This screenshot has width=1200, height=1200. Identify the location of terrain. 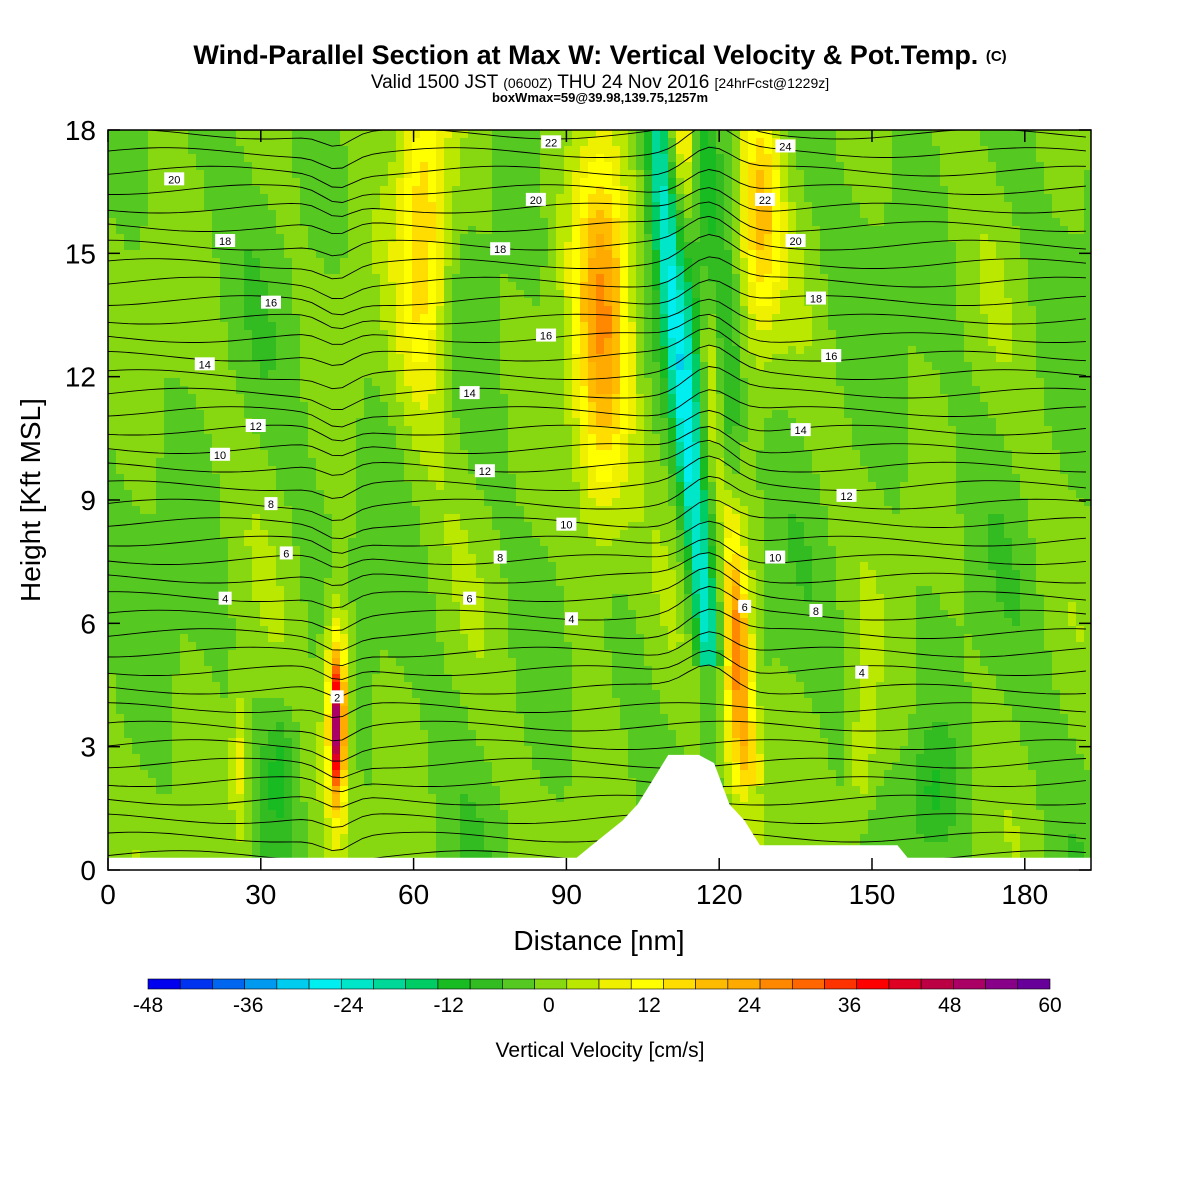
(599, 812).